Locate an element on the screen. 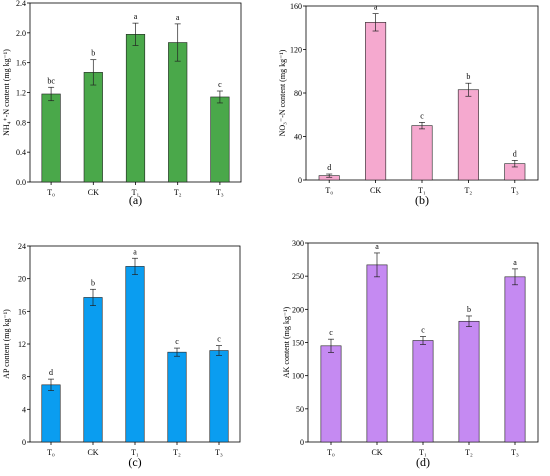 The height and width of the screenshot is (476, 550). y-tick-label: 80 is located at coordinates (298, 93).